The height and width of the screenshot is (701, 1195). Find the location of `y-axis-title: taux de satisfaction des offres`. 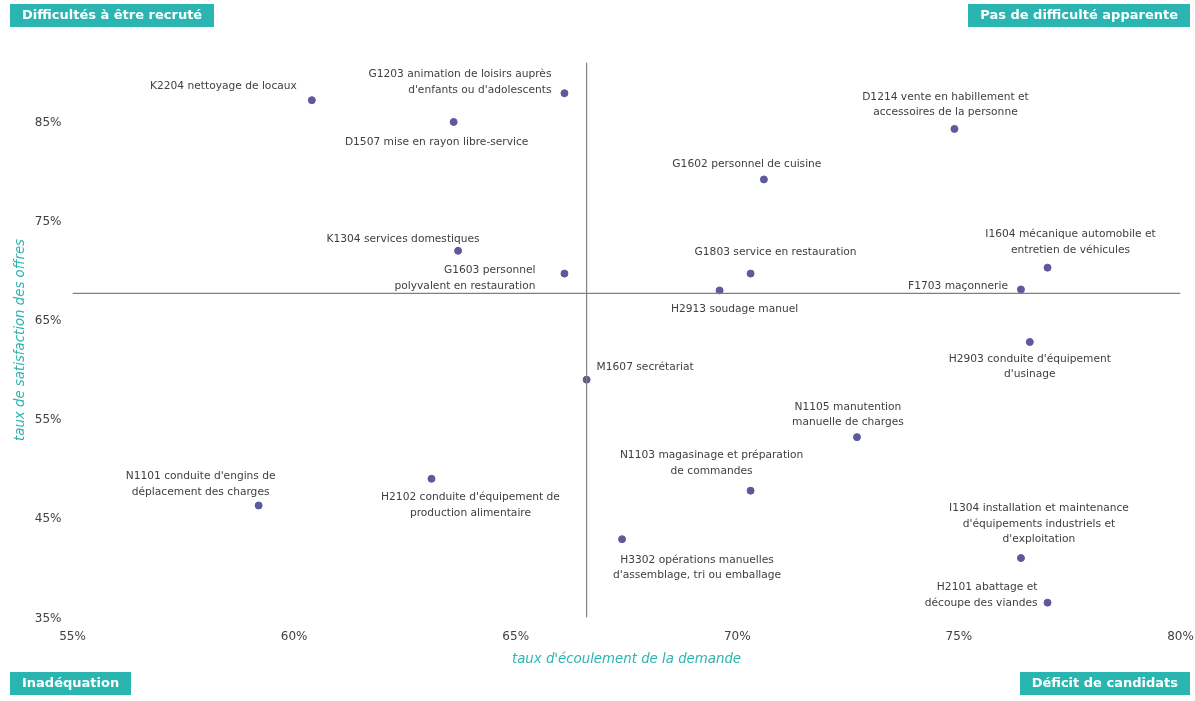

y-axis-title: taux de satisfaction des offres is located at coordinates (19, 340).